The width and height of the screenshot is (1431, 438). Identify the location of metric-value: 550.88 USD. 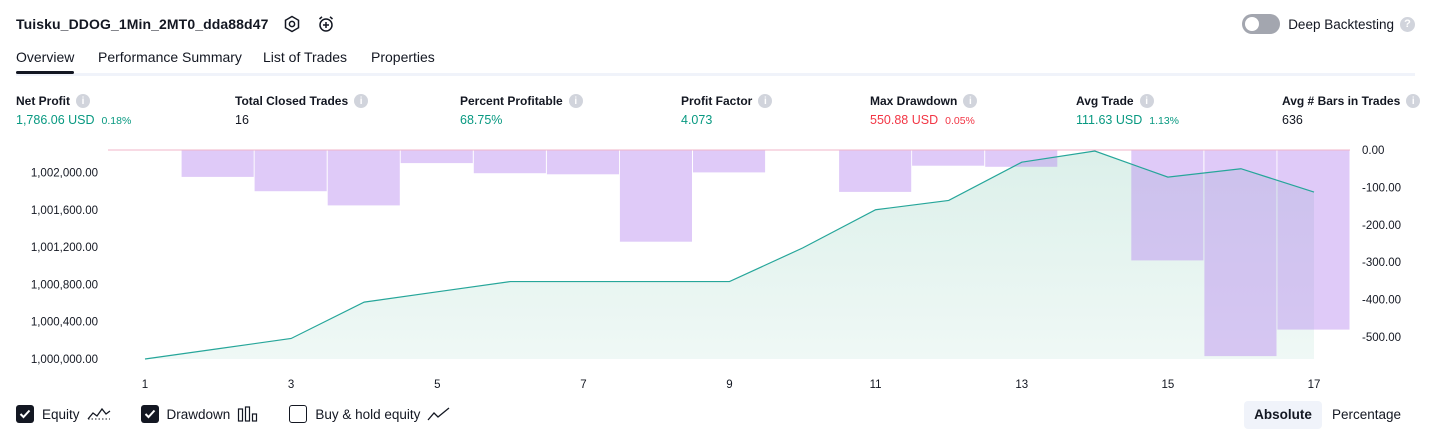
(904, 120).